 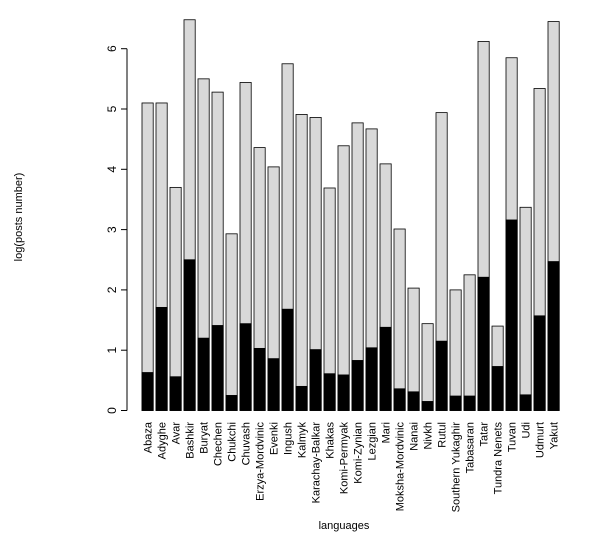 What do you see at coordinates (289, 438) in the screenshot?
I see `x-tick-label-10: Ingush` at bounding box center [289, 438].